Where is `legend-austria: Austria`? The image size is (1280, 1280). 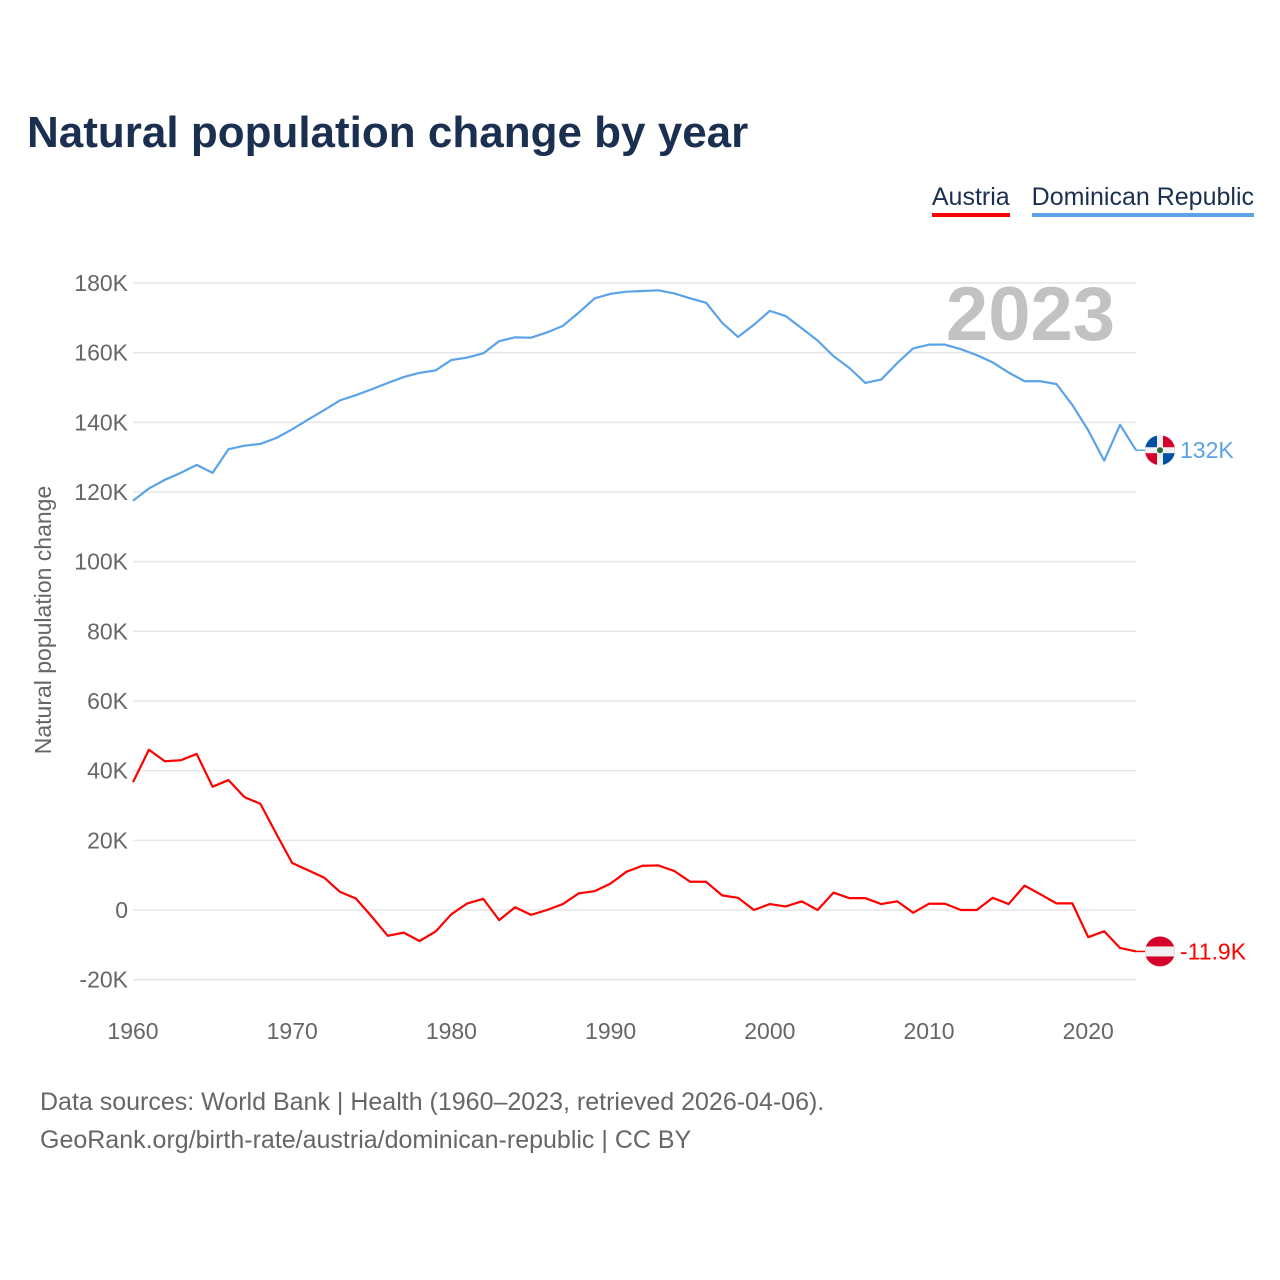
legend-austria: Austria is located at coordinates (970, 200).